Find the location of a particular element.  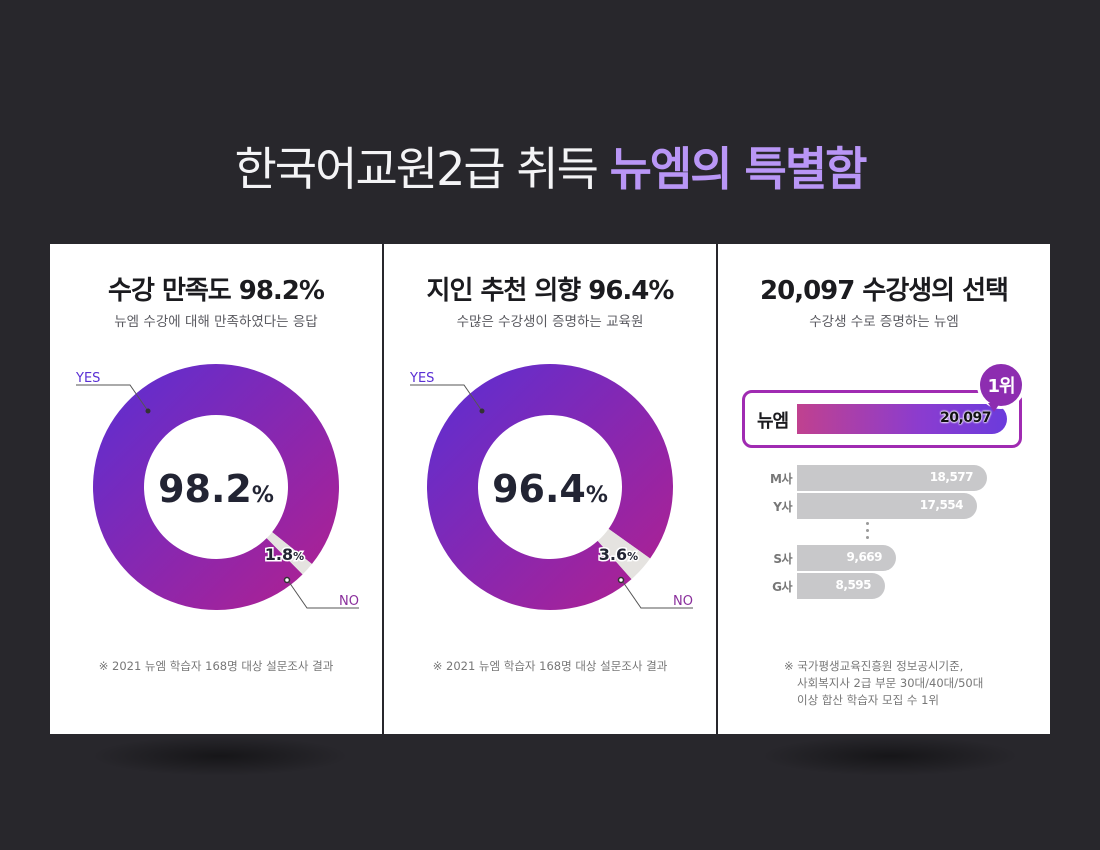

top-rank-box: 뉴엠 20,097 is located at coordinates (882, 419).